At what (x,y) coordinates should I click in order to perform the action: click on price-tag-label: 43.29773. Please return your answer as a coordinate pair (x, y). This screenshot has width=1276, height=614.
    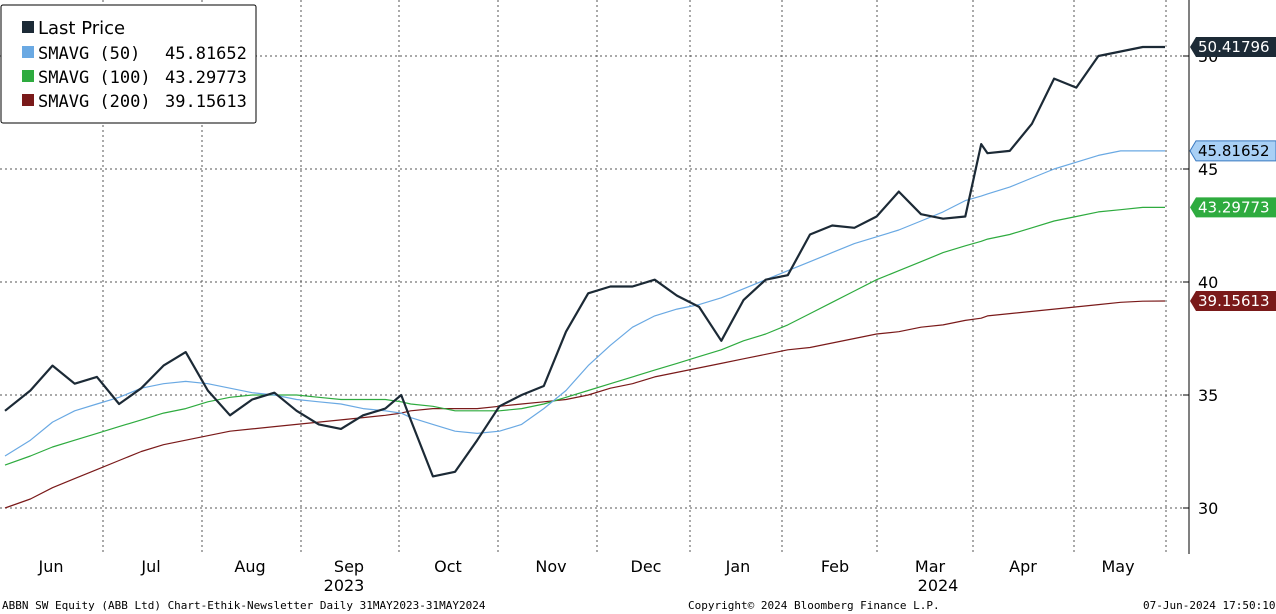
    Looking at the image, I should click on (1234, 207).